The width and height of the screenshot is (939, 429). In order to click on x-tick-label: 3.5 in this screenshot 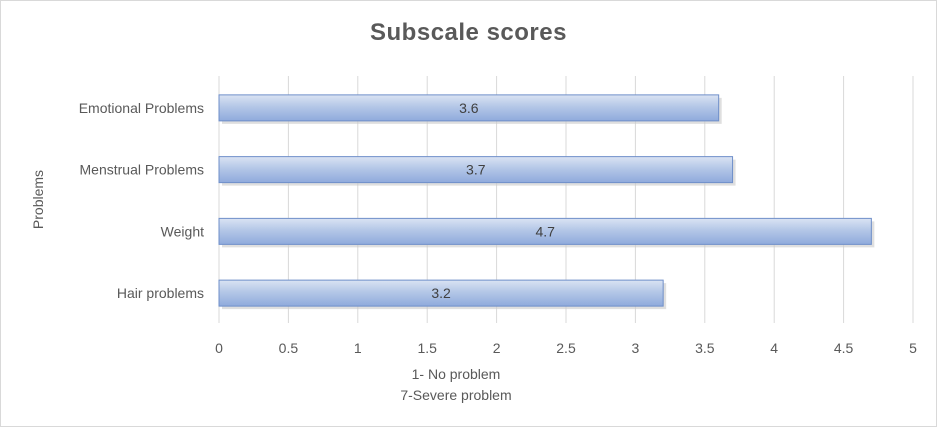, I will do `click(705, 348)`.